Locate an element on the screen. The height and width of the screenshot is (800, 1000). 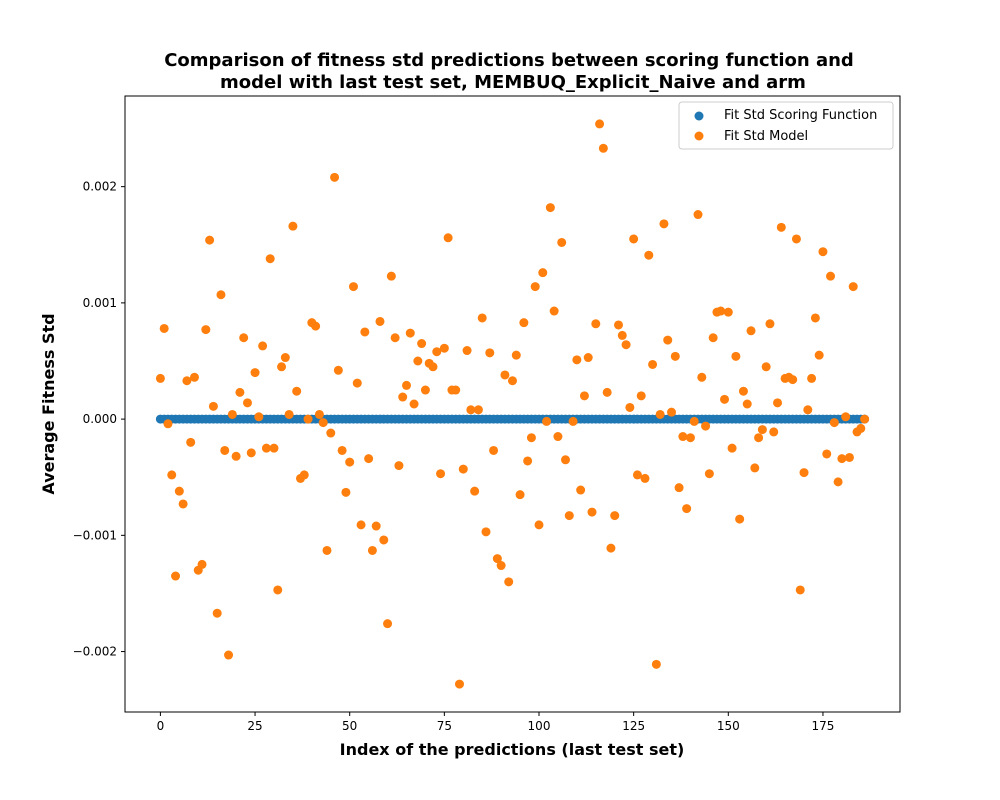
y-tick-label: 0.001 is located at coordinates (100, 303).